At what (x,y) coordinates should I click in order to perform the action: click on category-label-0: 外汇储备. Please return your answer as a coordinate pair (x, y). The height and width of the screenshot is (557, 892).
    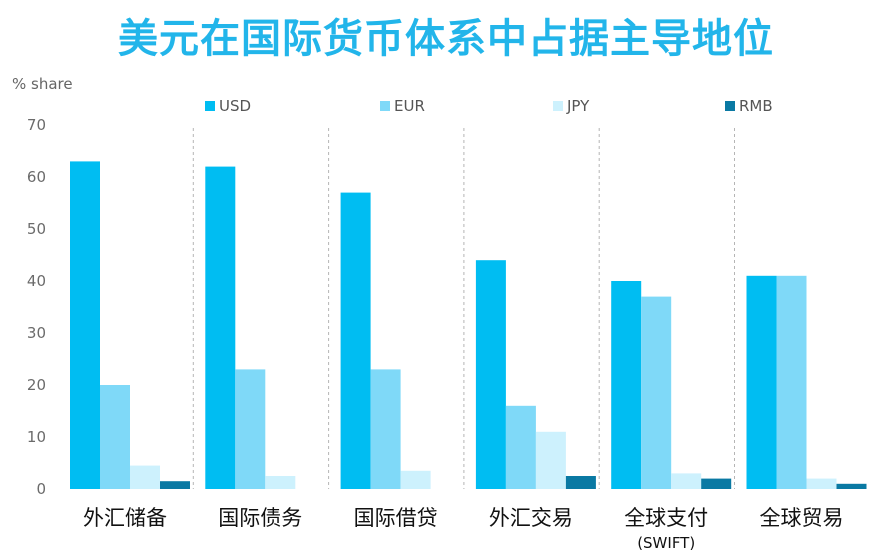
    Looking at the image, I should click on (125, 518).